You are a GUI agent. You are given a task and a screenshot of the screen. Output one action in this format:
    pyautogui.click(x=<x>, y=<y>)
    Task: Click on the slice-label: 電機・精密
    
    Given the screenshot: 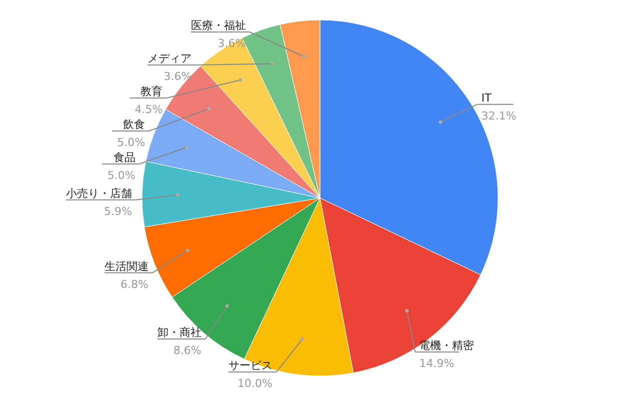 What is the action you would take?
    pyautogui.click(x=446, y=345)
    